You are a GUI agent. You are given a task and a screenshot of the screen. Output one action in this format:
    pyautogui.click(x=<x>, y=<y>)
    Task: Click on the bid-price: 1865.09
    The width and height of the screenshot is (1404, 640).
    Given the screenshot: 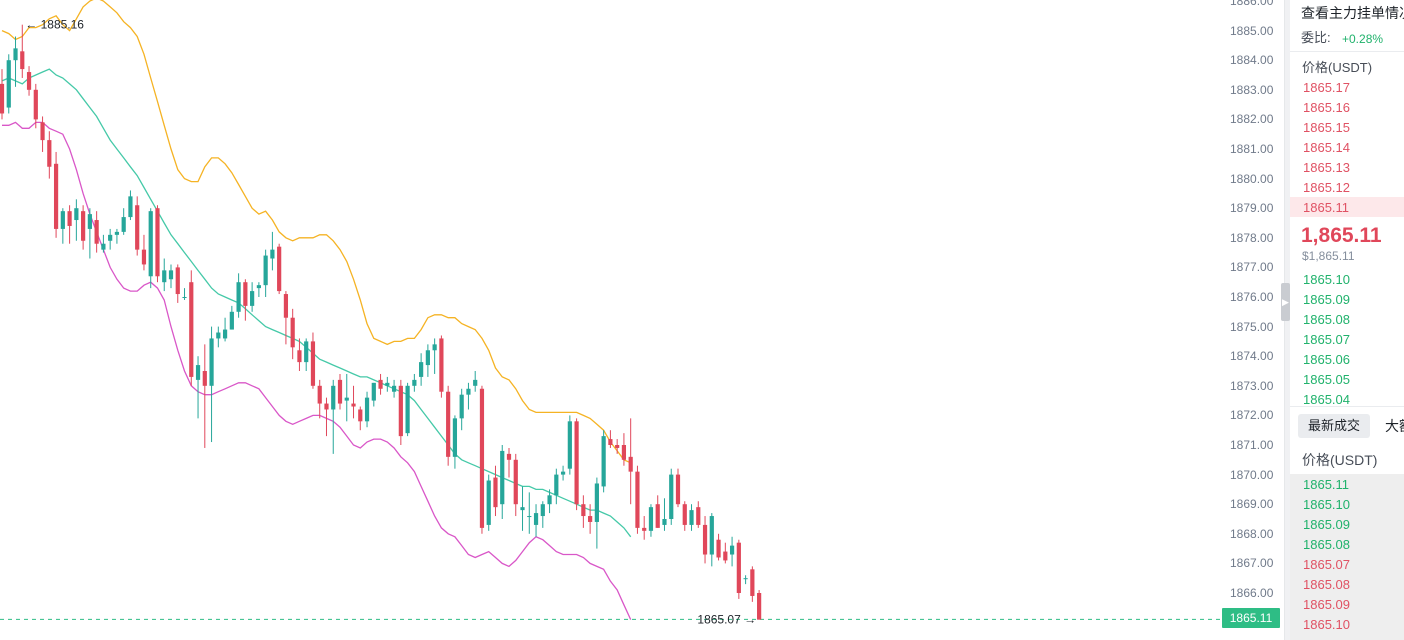 What is the action you would take?
    pyautogui.click(x=1326, y=299)
    